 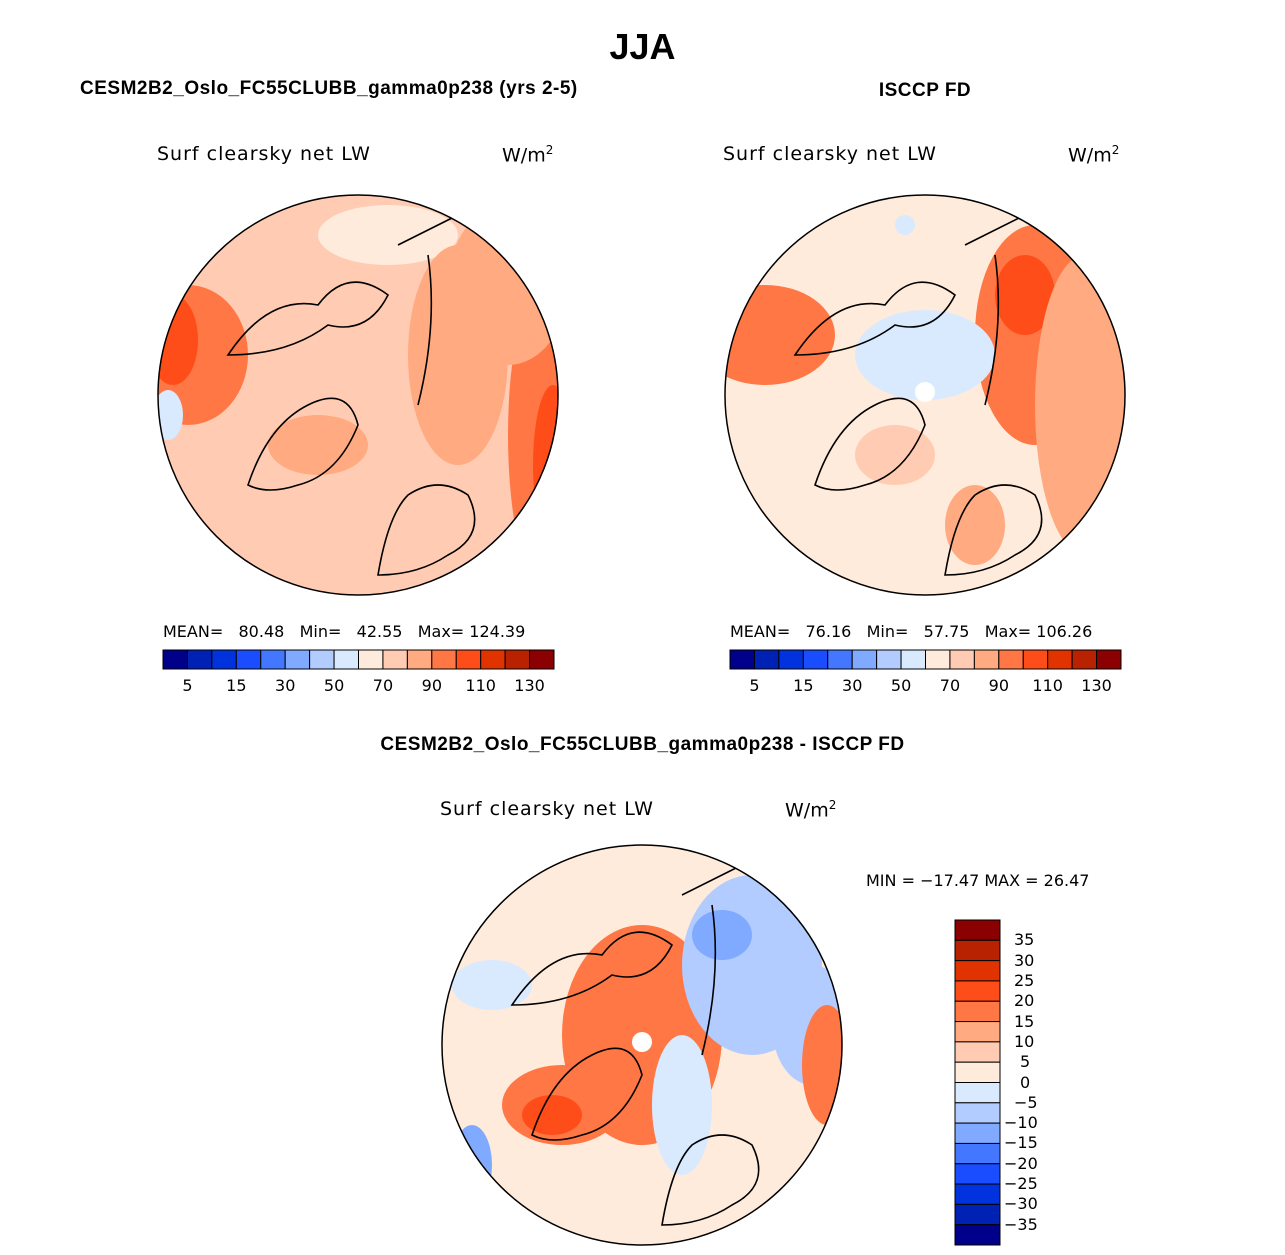 What do you see at coordinates (828, 631) in the screenshot?
I see `mean-value: 76.16` at bounding box center [828, 631].